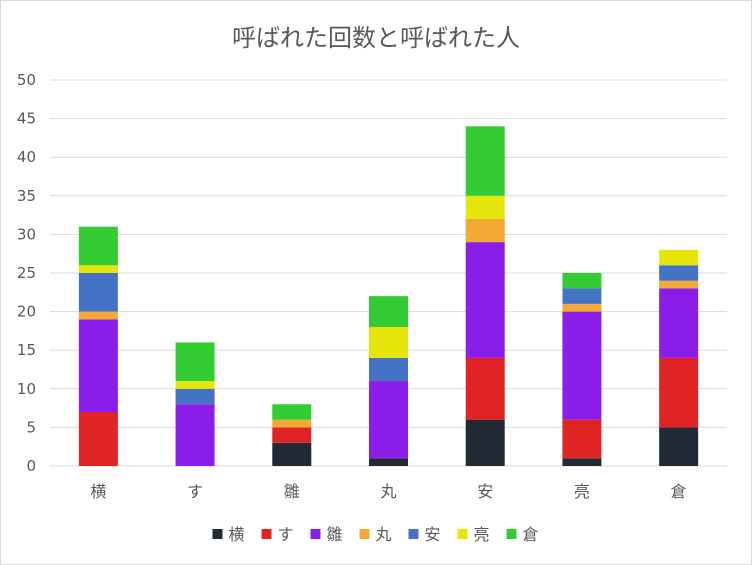 The width and height of the screenshot is (752, 565). Describe the element at coordinates (26, 234) in the screenshot. I see `y-tick-label: 30` at that location.